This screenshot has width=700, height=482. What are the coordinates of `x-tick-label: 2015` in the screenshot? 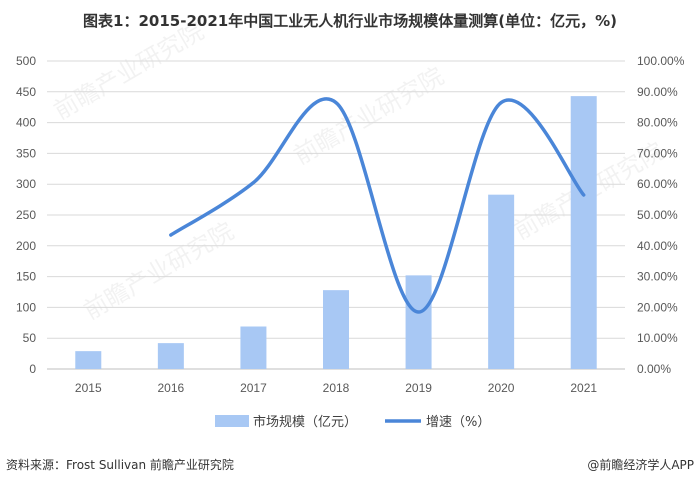 It's located at (88, 388).